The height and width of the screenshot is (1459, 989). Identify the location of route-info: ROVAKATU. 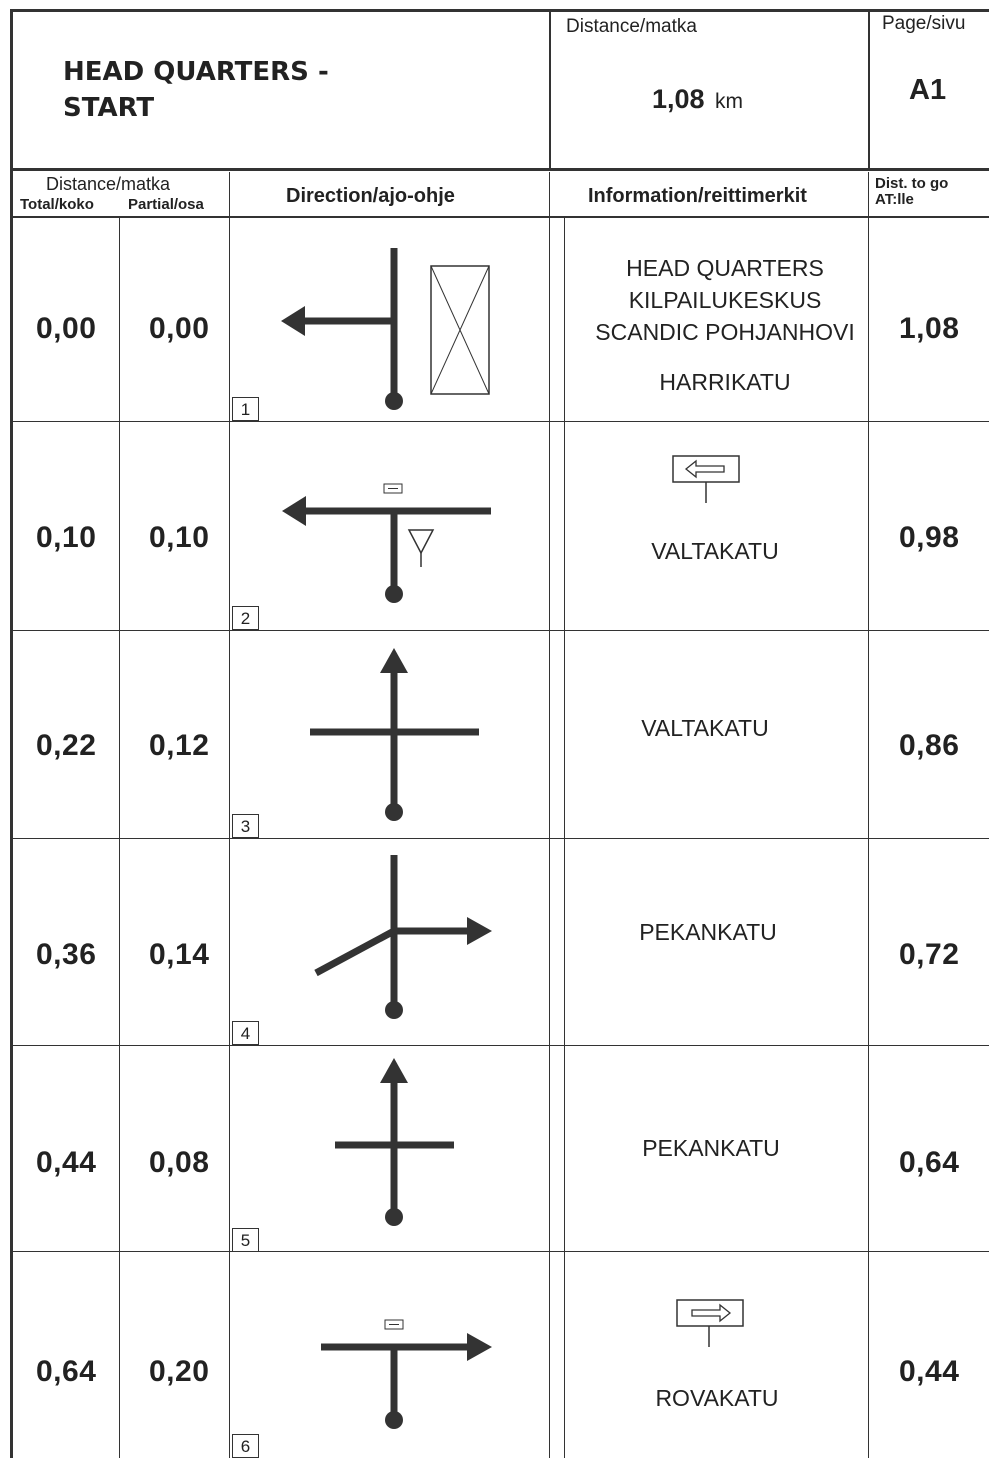
(717, 1398).